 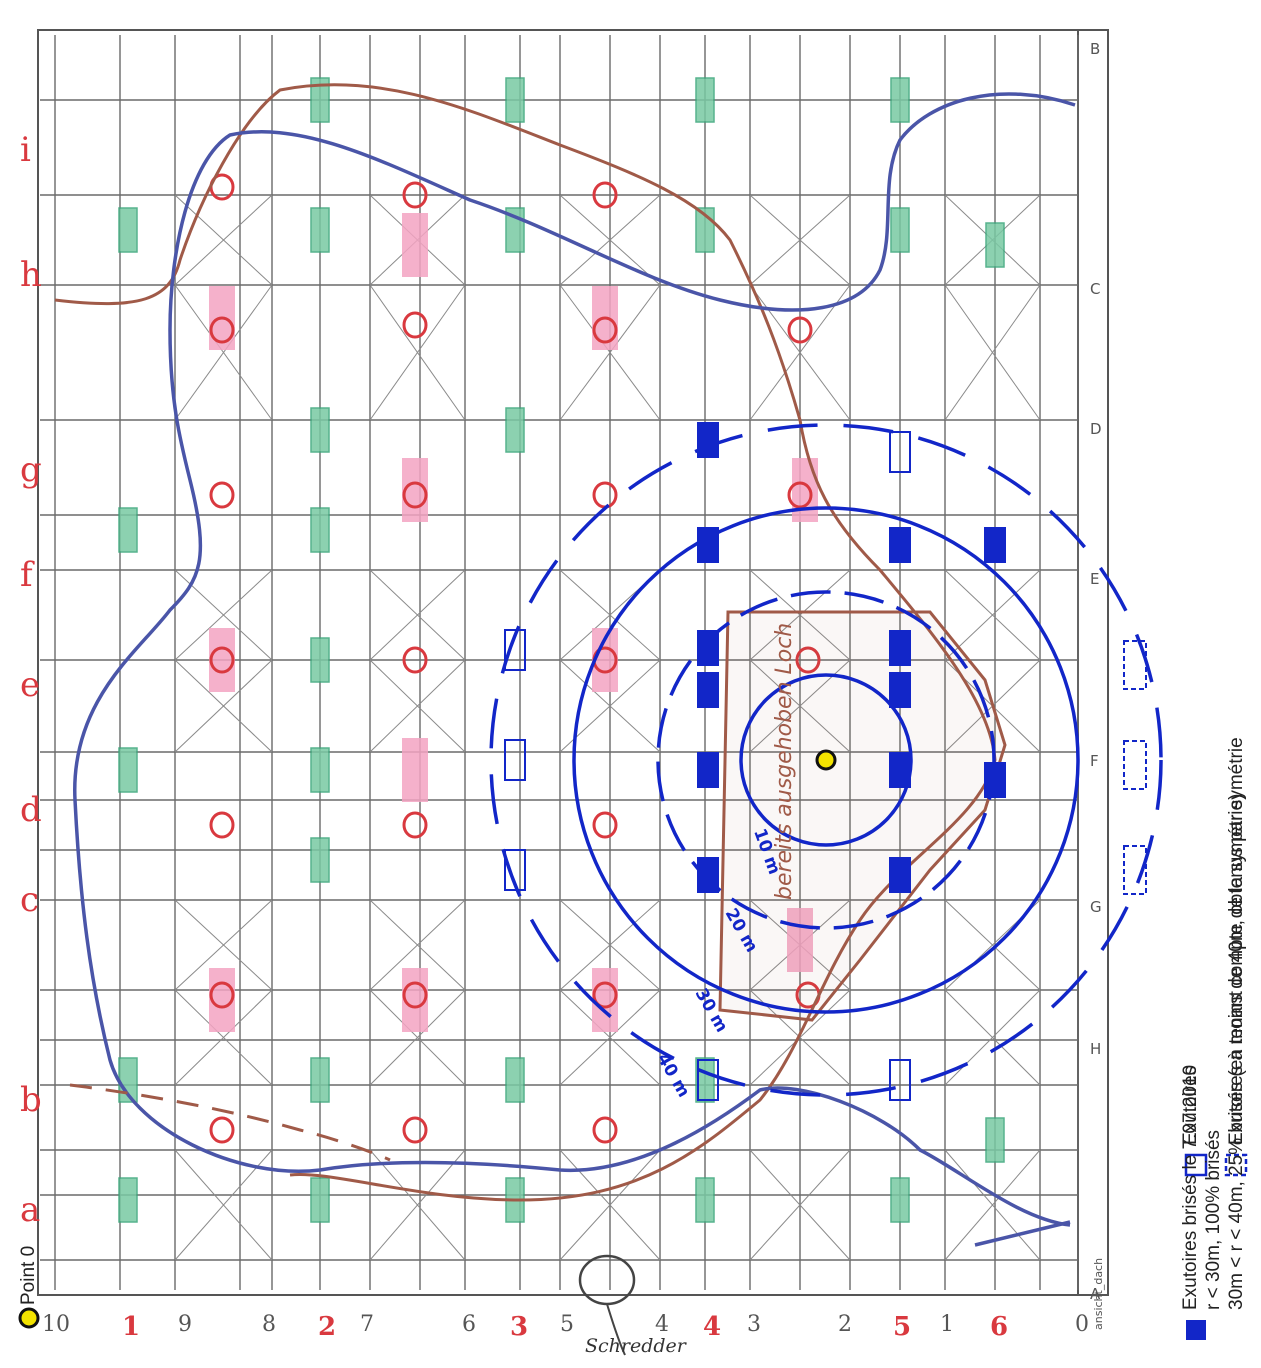 I want to click on legend-exutoire-symbol, so click(x=1196, y=1165).